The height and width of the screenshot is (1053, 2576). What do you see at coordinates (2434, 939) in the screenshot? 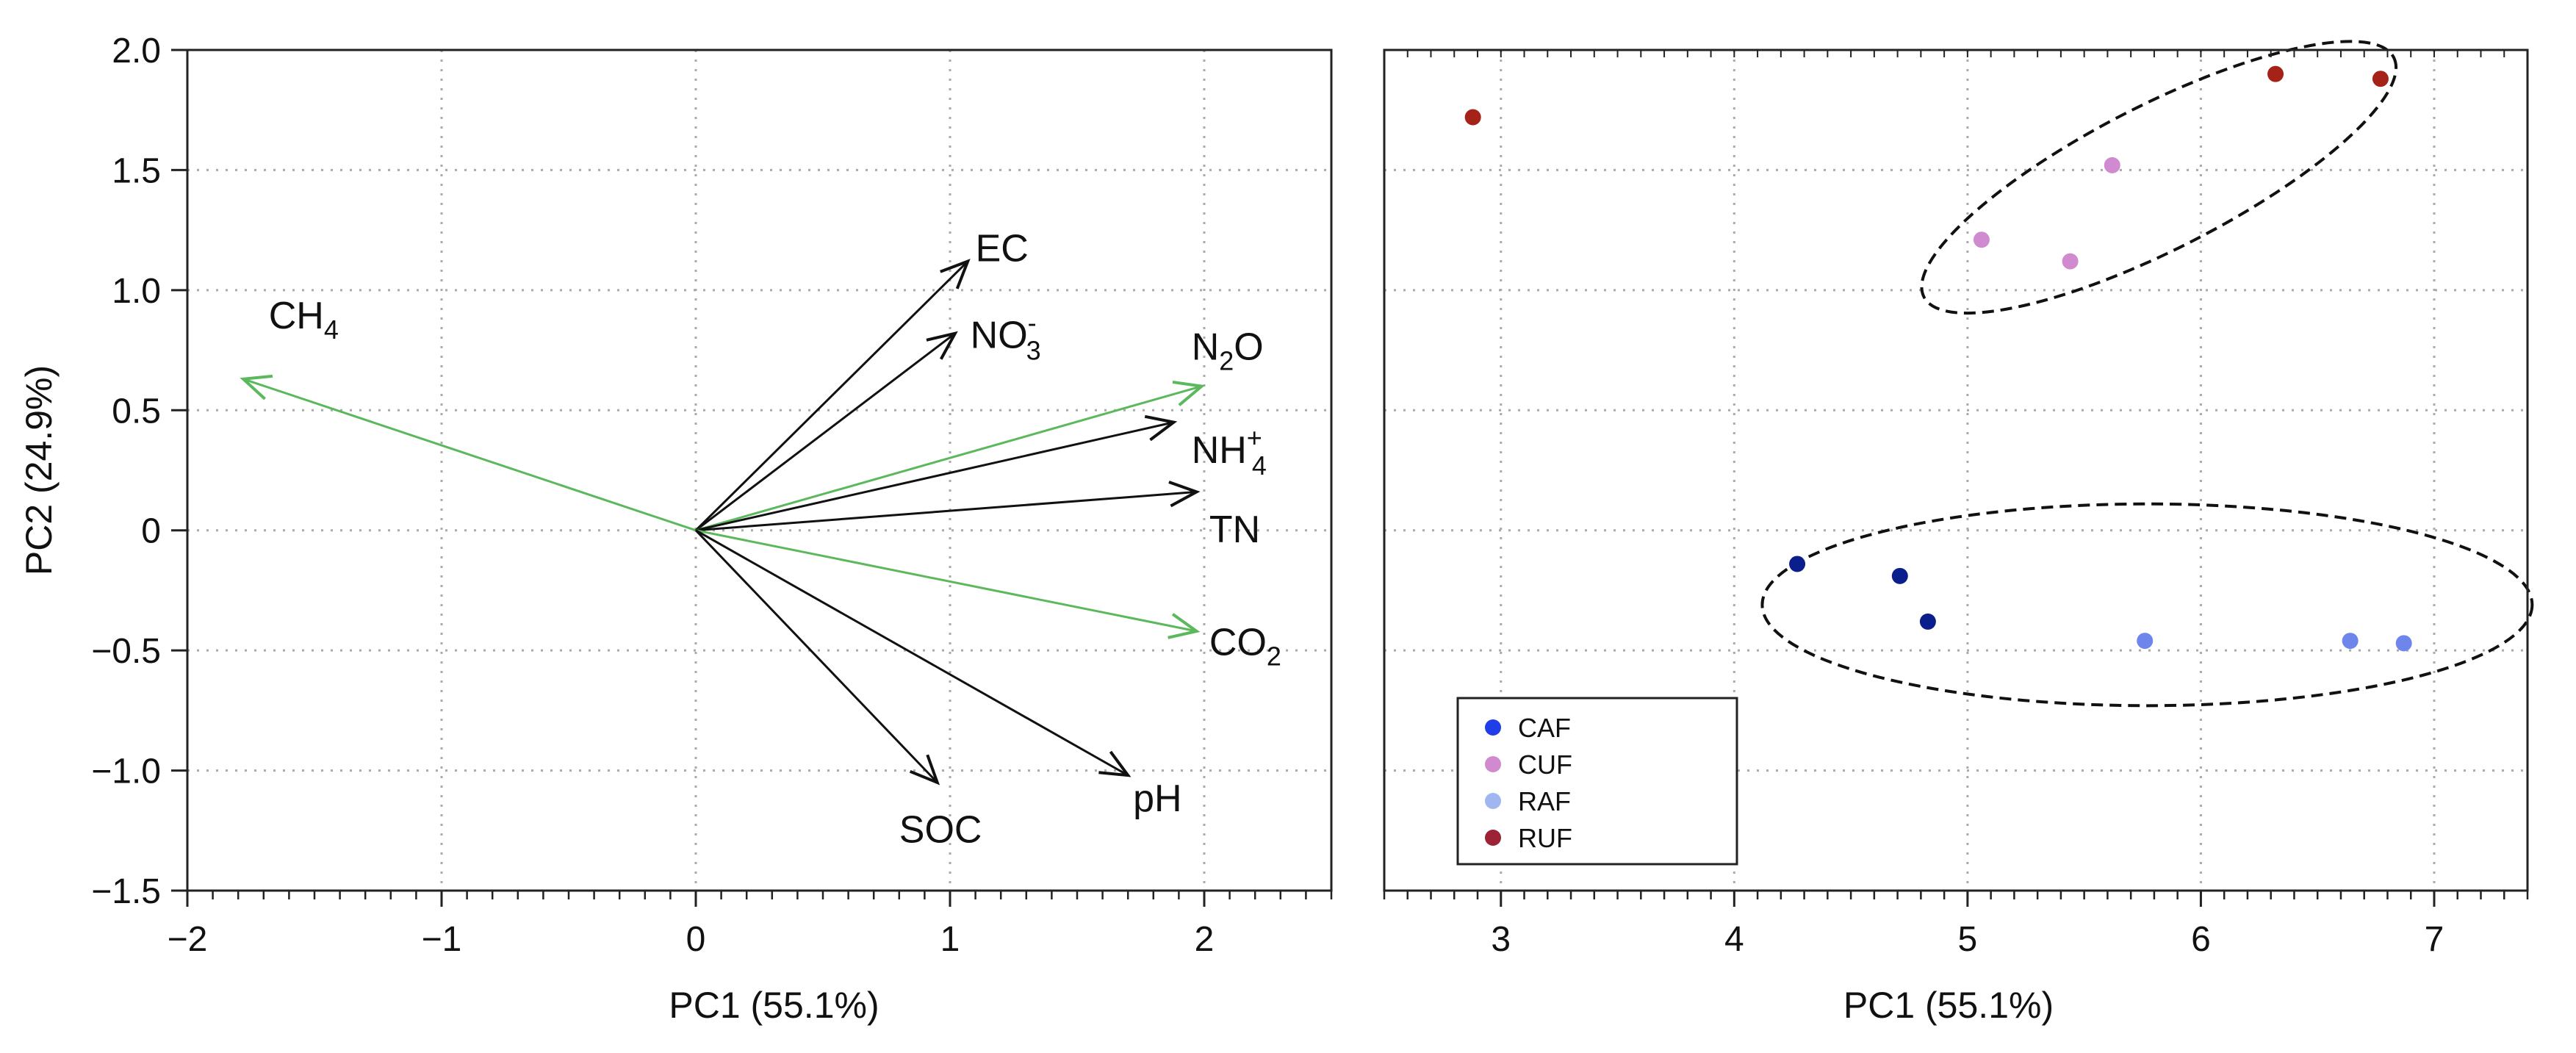
I see `x-tick-label: 7` at bounding box center [2434, 939].